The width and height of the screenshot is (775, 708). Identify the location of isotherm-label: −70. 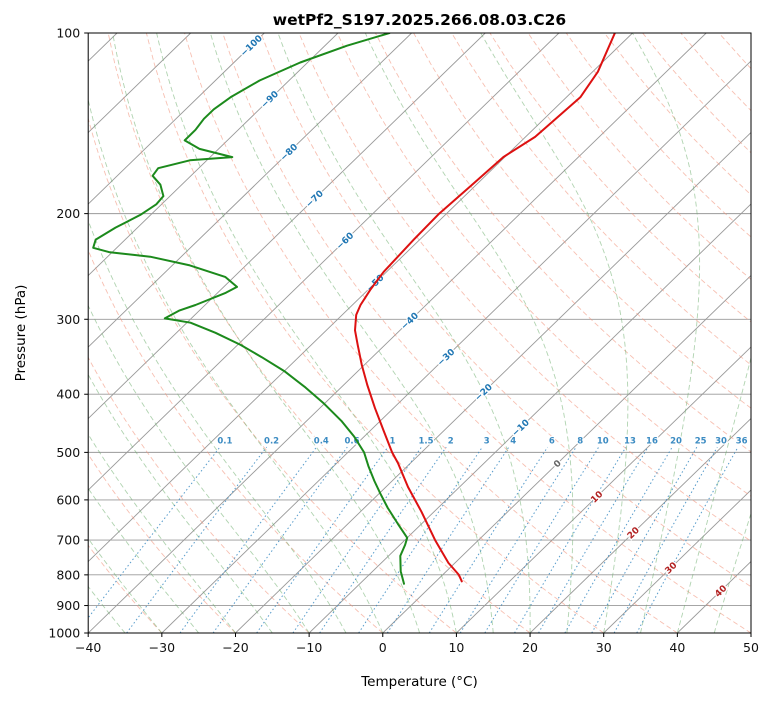
(314, 199).